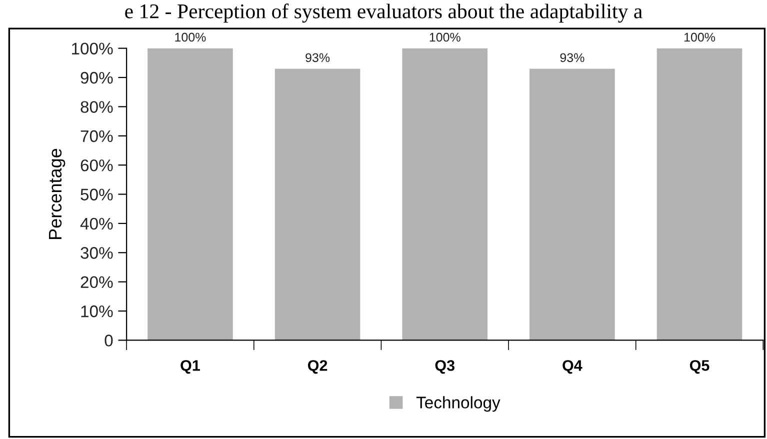  What do you see at coordinates (96, 136) in the screenshot?
I see `y-tick-label: 70%` at bounding box center [96, 136].